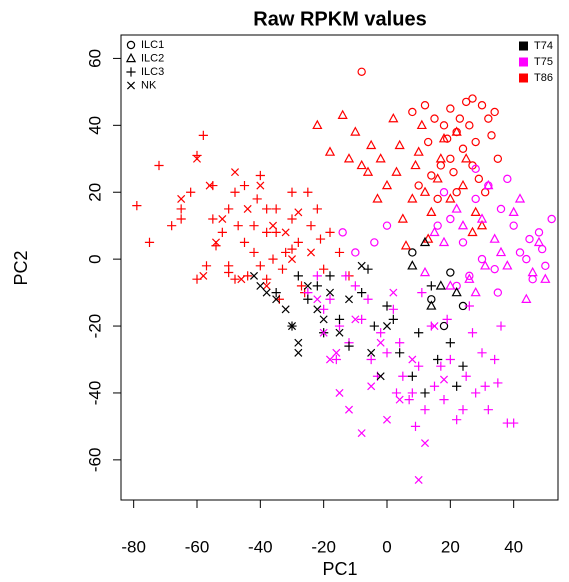 The width and height of the screenshot is (569, 582). What do you see at coordinates (543, 78) in the screenshot?
I see `legend-label: T86` at bounding box center [543, 78].